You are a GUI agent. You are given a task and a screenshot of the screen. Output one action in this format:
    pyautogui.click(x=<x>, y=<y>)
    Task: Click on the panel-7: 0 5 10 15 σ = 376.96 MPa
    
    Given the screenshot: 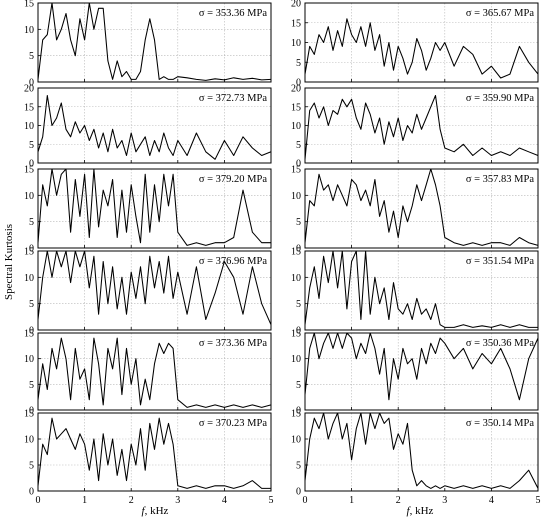 What is the action you would take?
    pyautogui.click(x=148, y=292)
    